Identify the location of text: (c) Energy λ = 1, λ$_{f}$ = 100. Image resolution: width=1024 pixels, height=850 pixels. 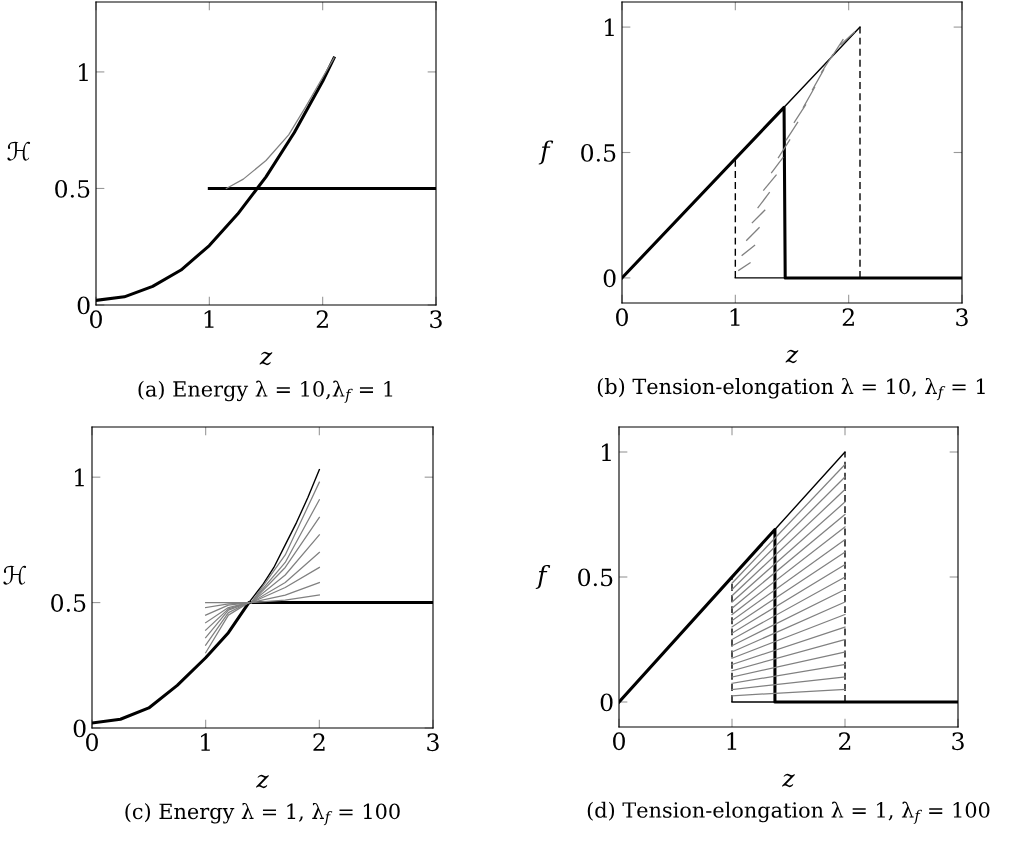
(262, 814).